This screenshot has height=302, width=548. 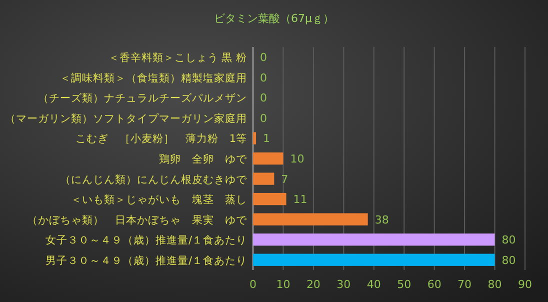 What do you see at coordinates (373, 284) in the screenshot?
I see `x-tick-label: 40` at bounding box center [373, 284].